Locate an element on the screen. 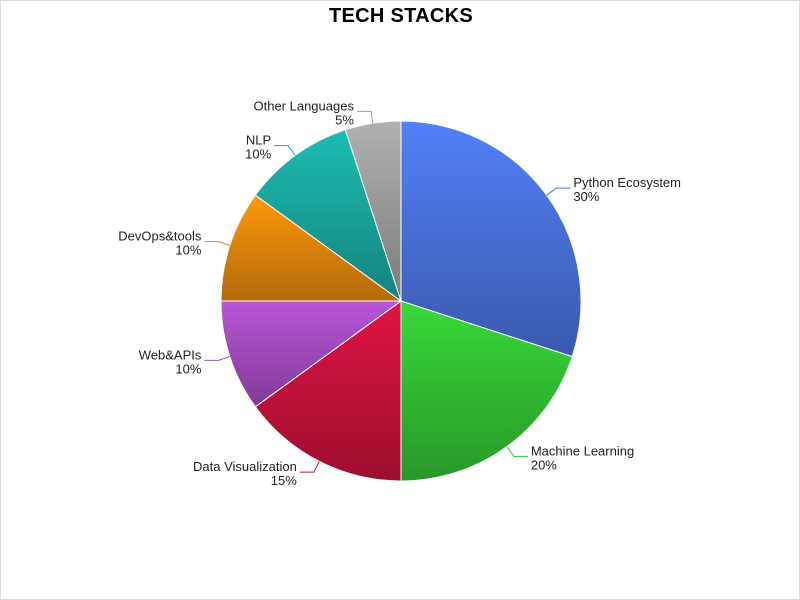 This screenshot has width=800, height=600. slice-name-python-ecosystem: Python Ecosystem is located at coordinates (627, 182).